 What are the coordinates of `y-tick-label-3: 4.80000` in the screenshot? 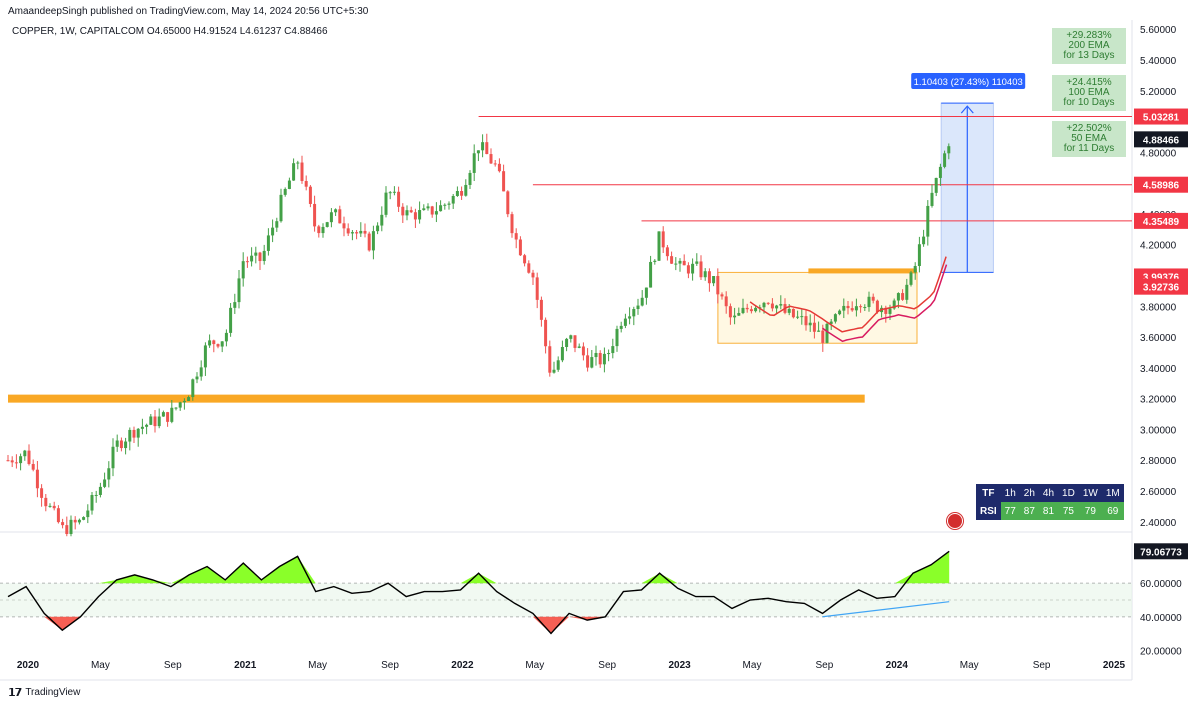 It's located at (1158, 153).